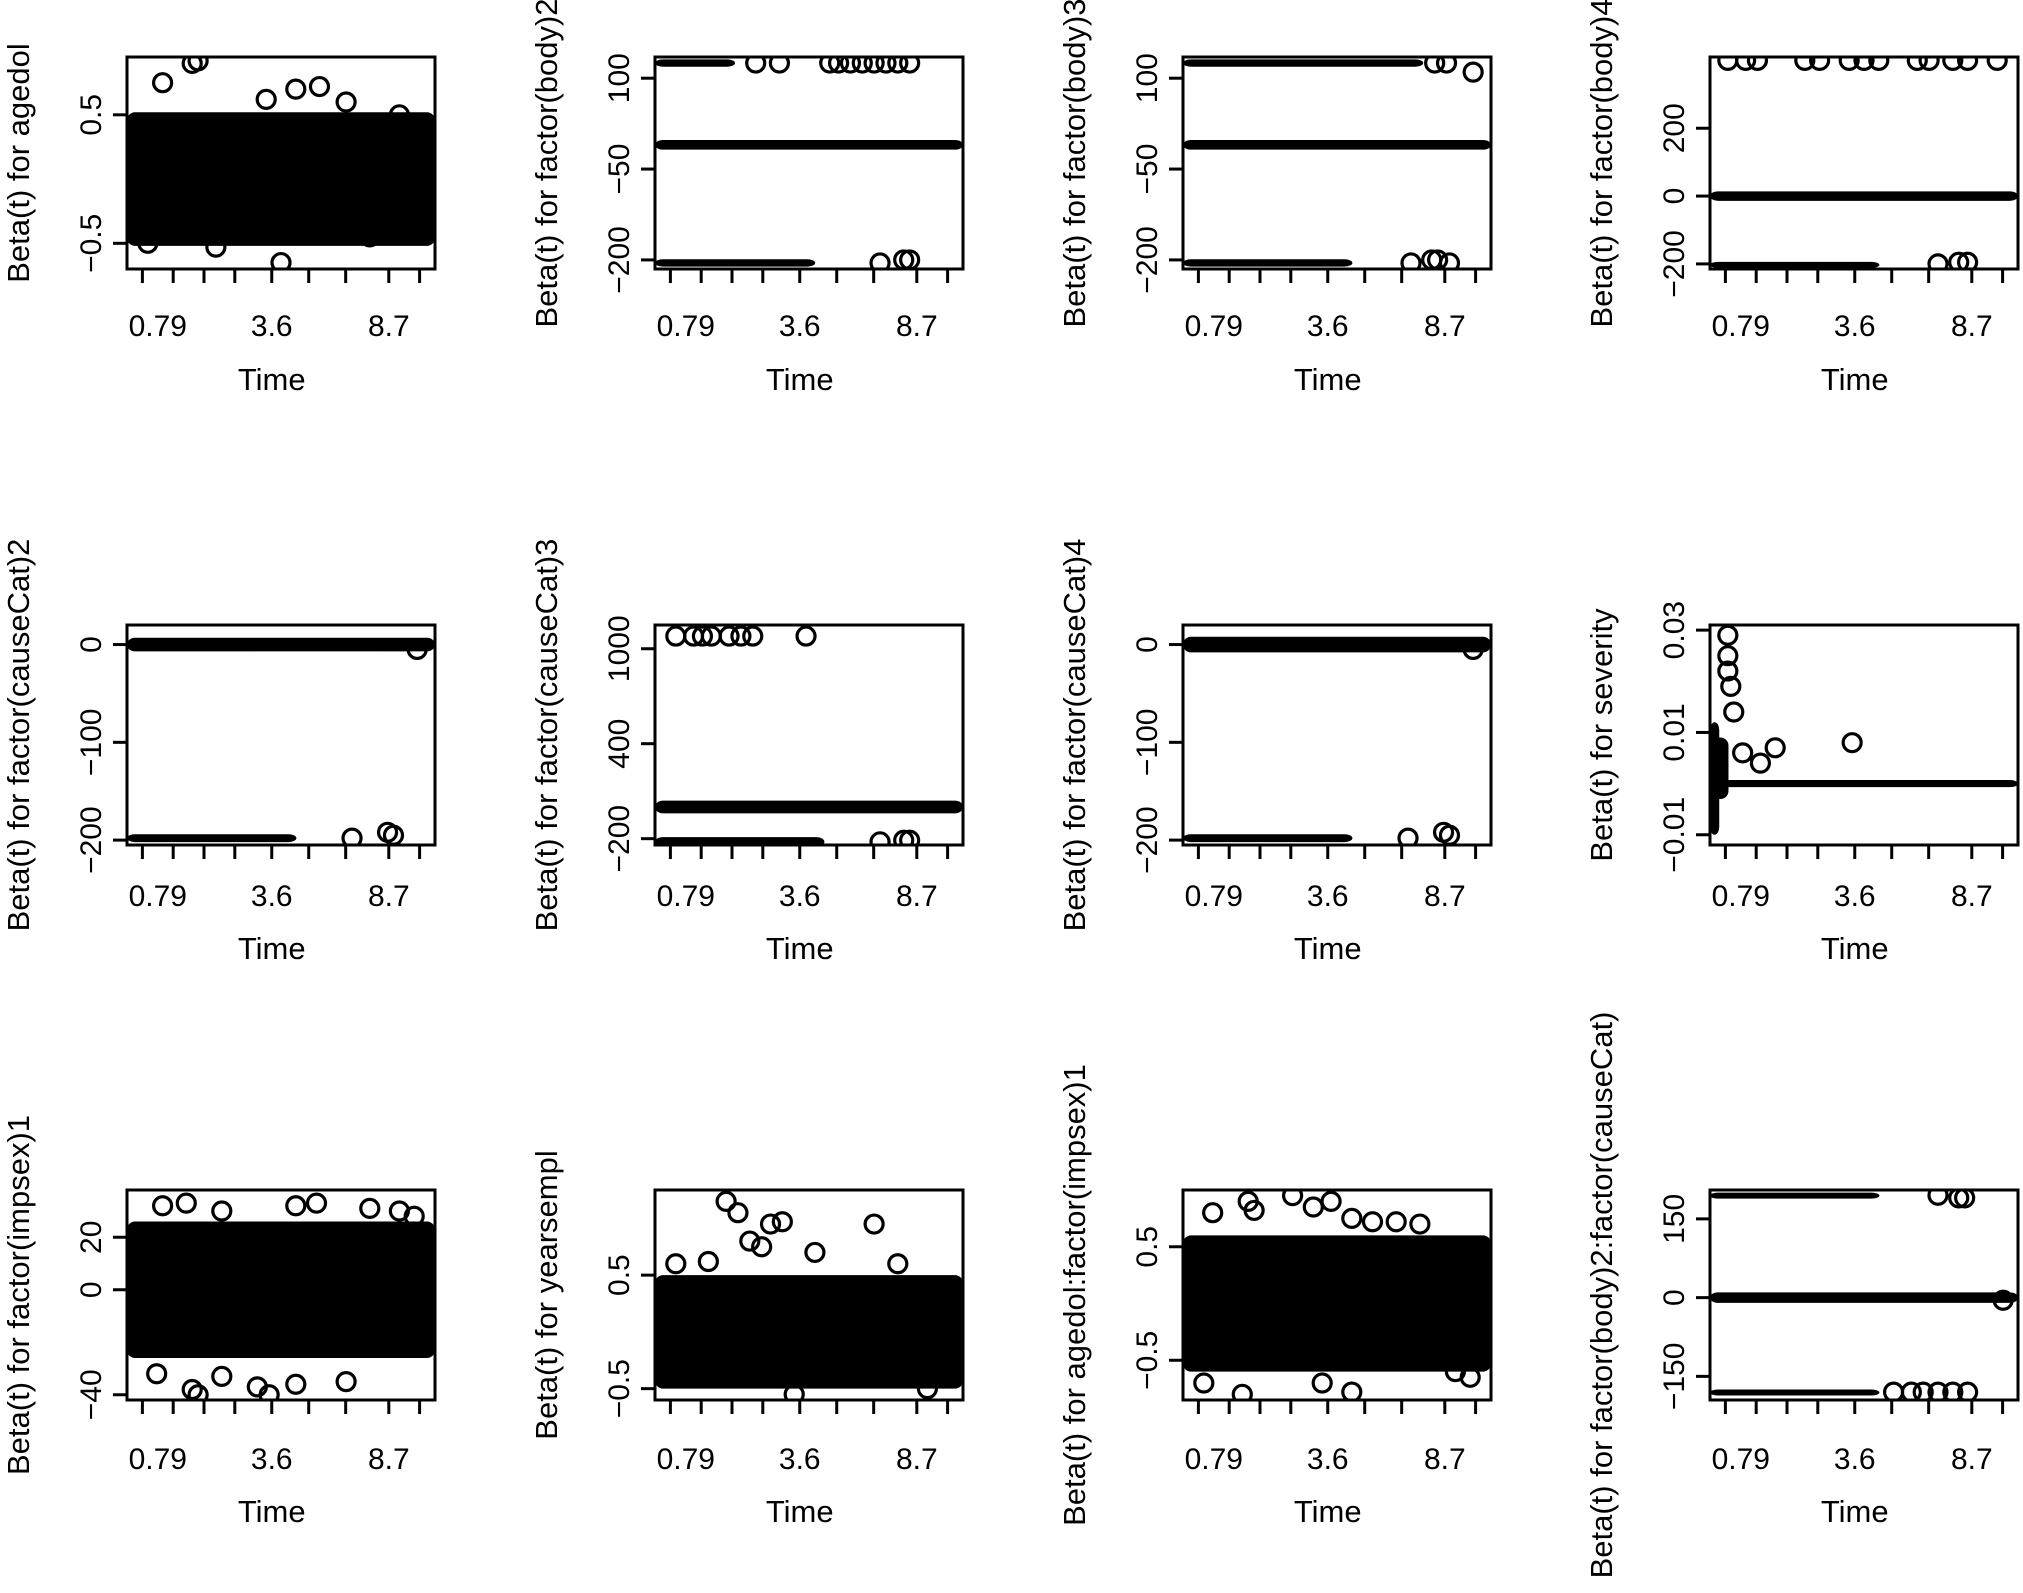 Image resolution: width=2023 pixels, height=1593 pixels. I want to click on y-axis-title: Beta(t) for severity, so click(1601, 735).